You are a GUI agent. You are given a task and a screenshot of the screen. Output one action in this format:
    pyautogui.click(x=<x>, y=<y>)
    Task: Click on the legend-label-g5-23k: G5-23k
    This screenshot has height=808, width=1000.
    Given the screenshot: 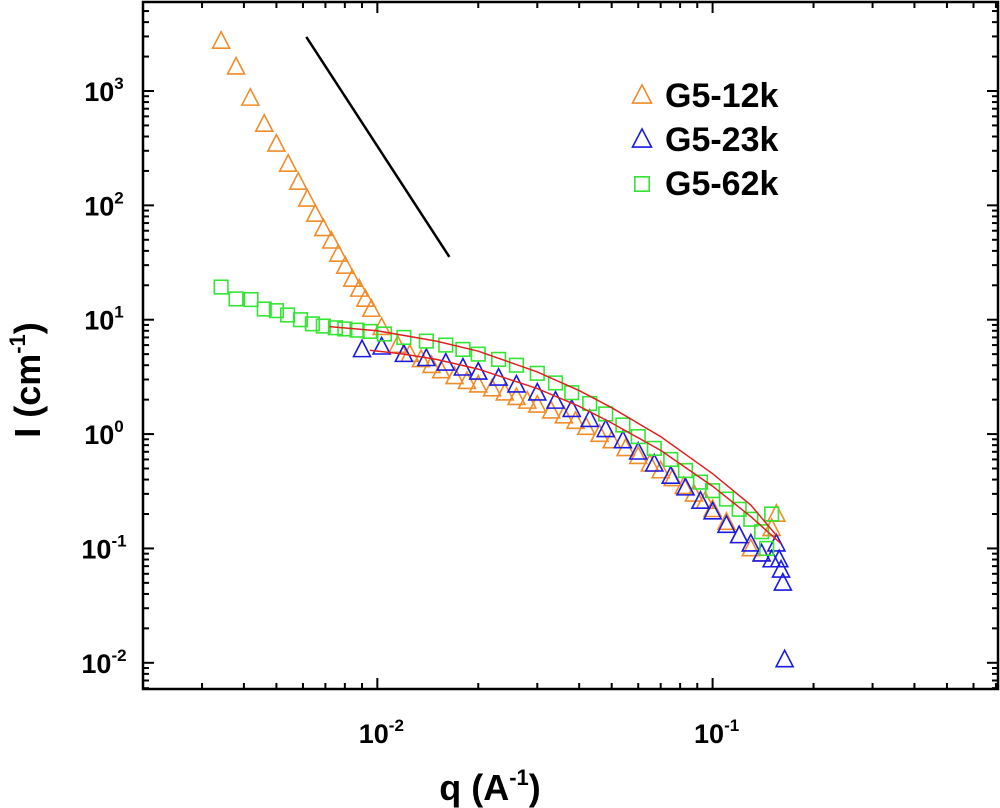 What is the action you would take?
    pyautogui.click(x=721, y=140)
    